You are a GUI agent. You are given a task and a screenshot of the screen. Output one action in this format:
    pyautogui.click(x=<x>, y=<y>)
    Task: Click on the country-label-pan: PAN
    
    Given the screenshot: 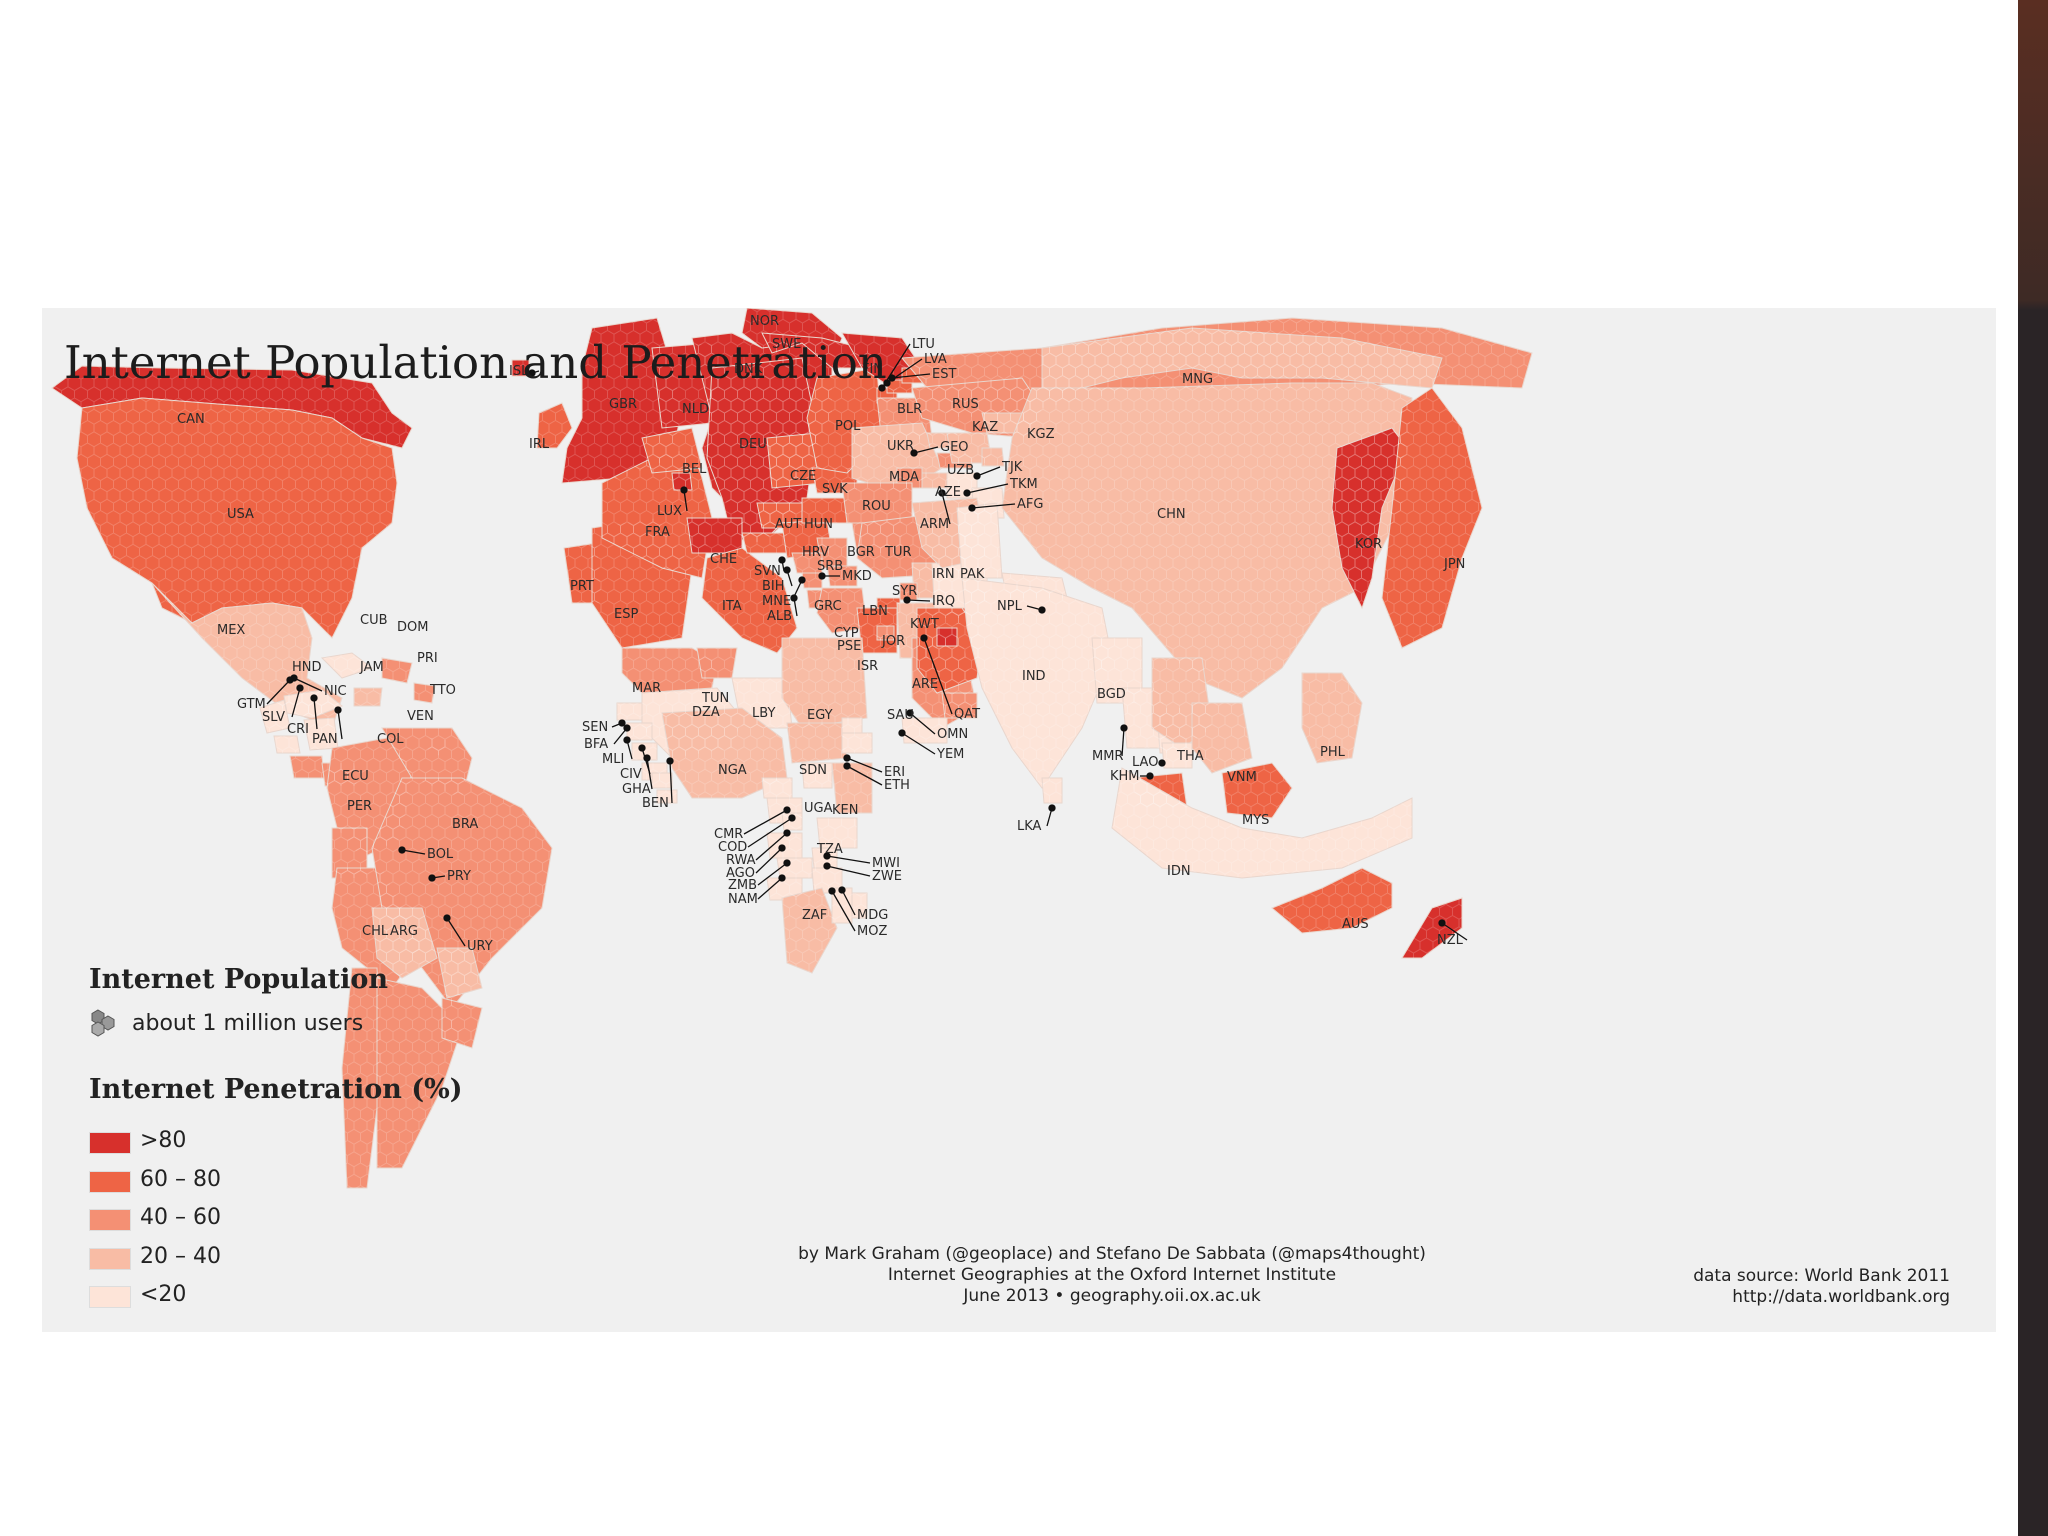 What is the action you would take?
    pyautogui.click(x=325, y=739)
    